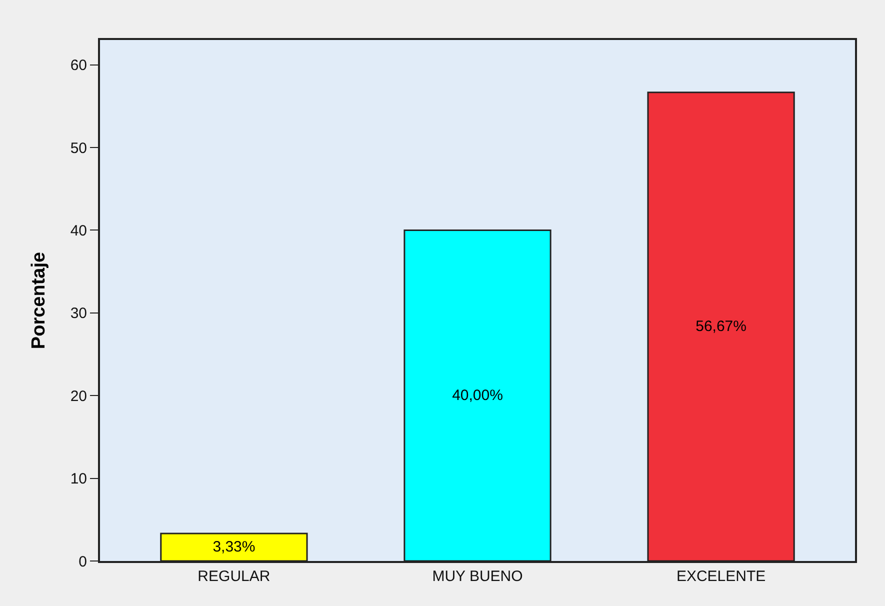 The image size is (885, 606). I want to click on y-tick-label: 30, so click(78, 313).